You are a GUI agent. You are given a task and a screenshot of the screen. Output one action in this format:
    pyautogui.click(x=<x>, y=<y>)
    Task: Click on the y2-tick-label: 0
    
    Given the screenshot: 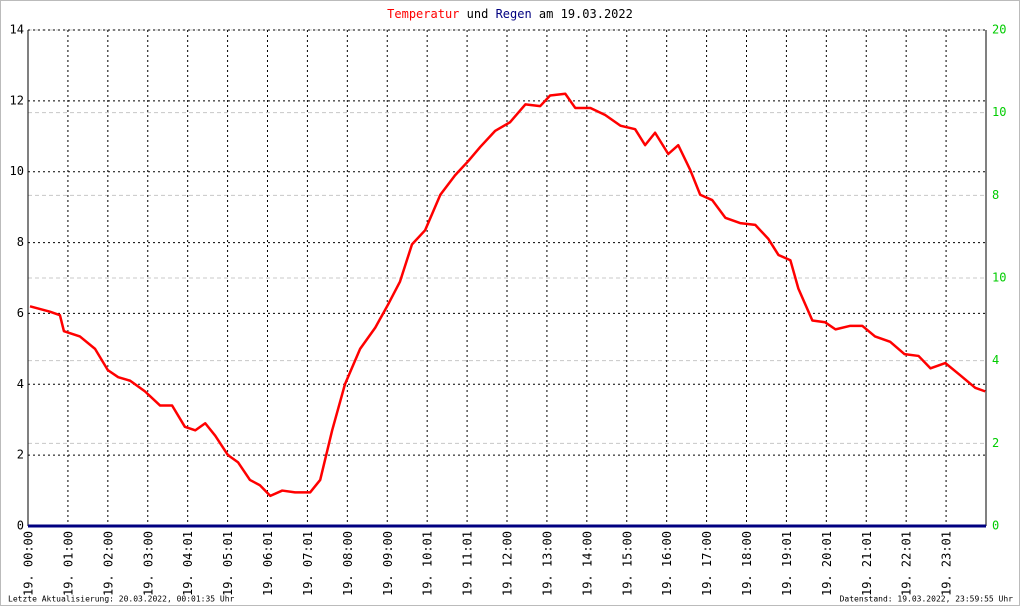 What is the action you would take?
    pyautogui.click(x=995, y=526)
    